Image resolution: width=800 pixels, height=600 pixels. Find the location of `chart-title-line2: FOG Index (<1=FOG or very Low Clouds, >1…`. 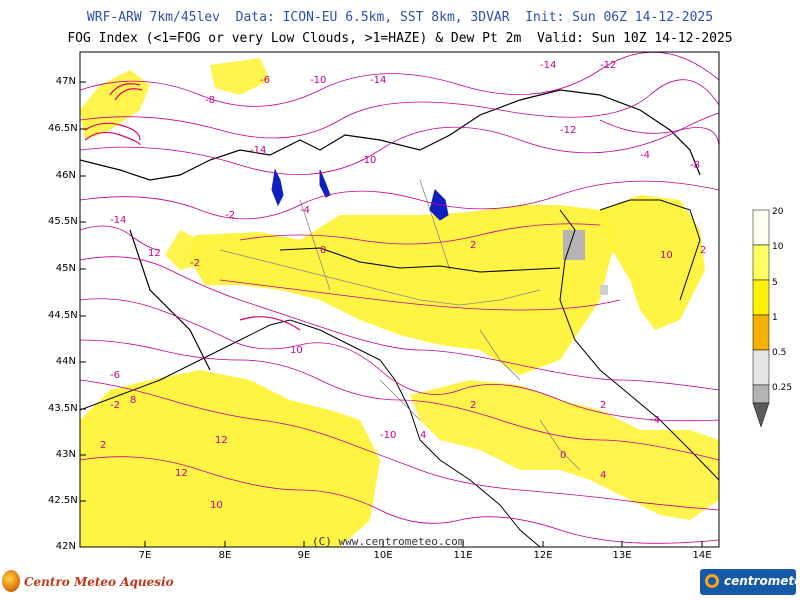

chart-title-line2: FOG Index (<1=FOG or very Low Clouds, >1… is located at coordinates (400, 38).